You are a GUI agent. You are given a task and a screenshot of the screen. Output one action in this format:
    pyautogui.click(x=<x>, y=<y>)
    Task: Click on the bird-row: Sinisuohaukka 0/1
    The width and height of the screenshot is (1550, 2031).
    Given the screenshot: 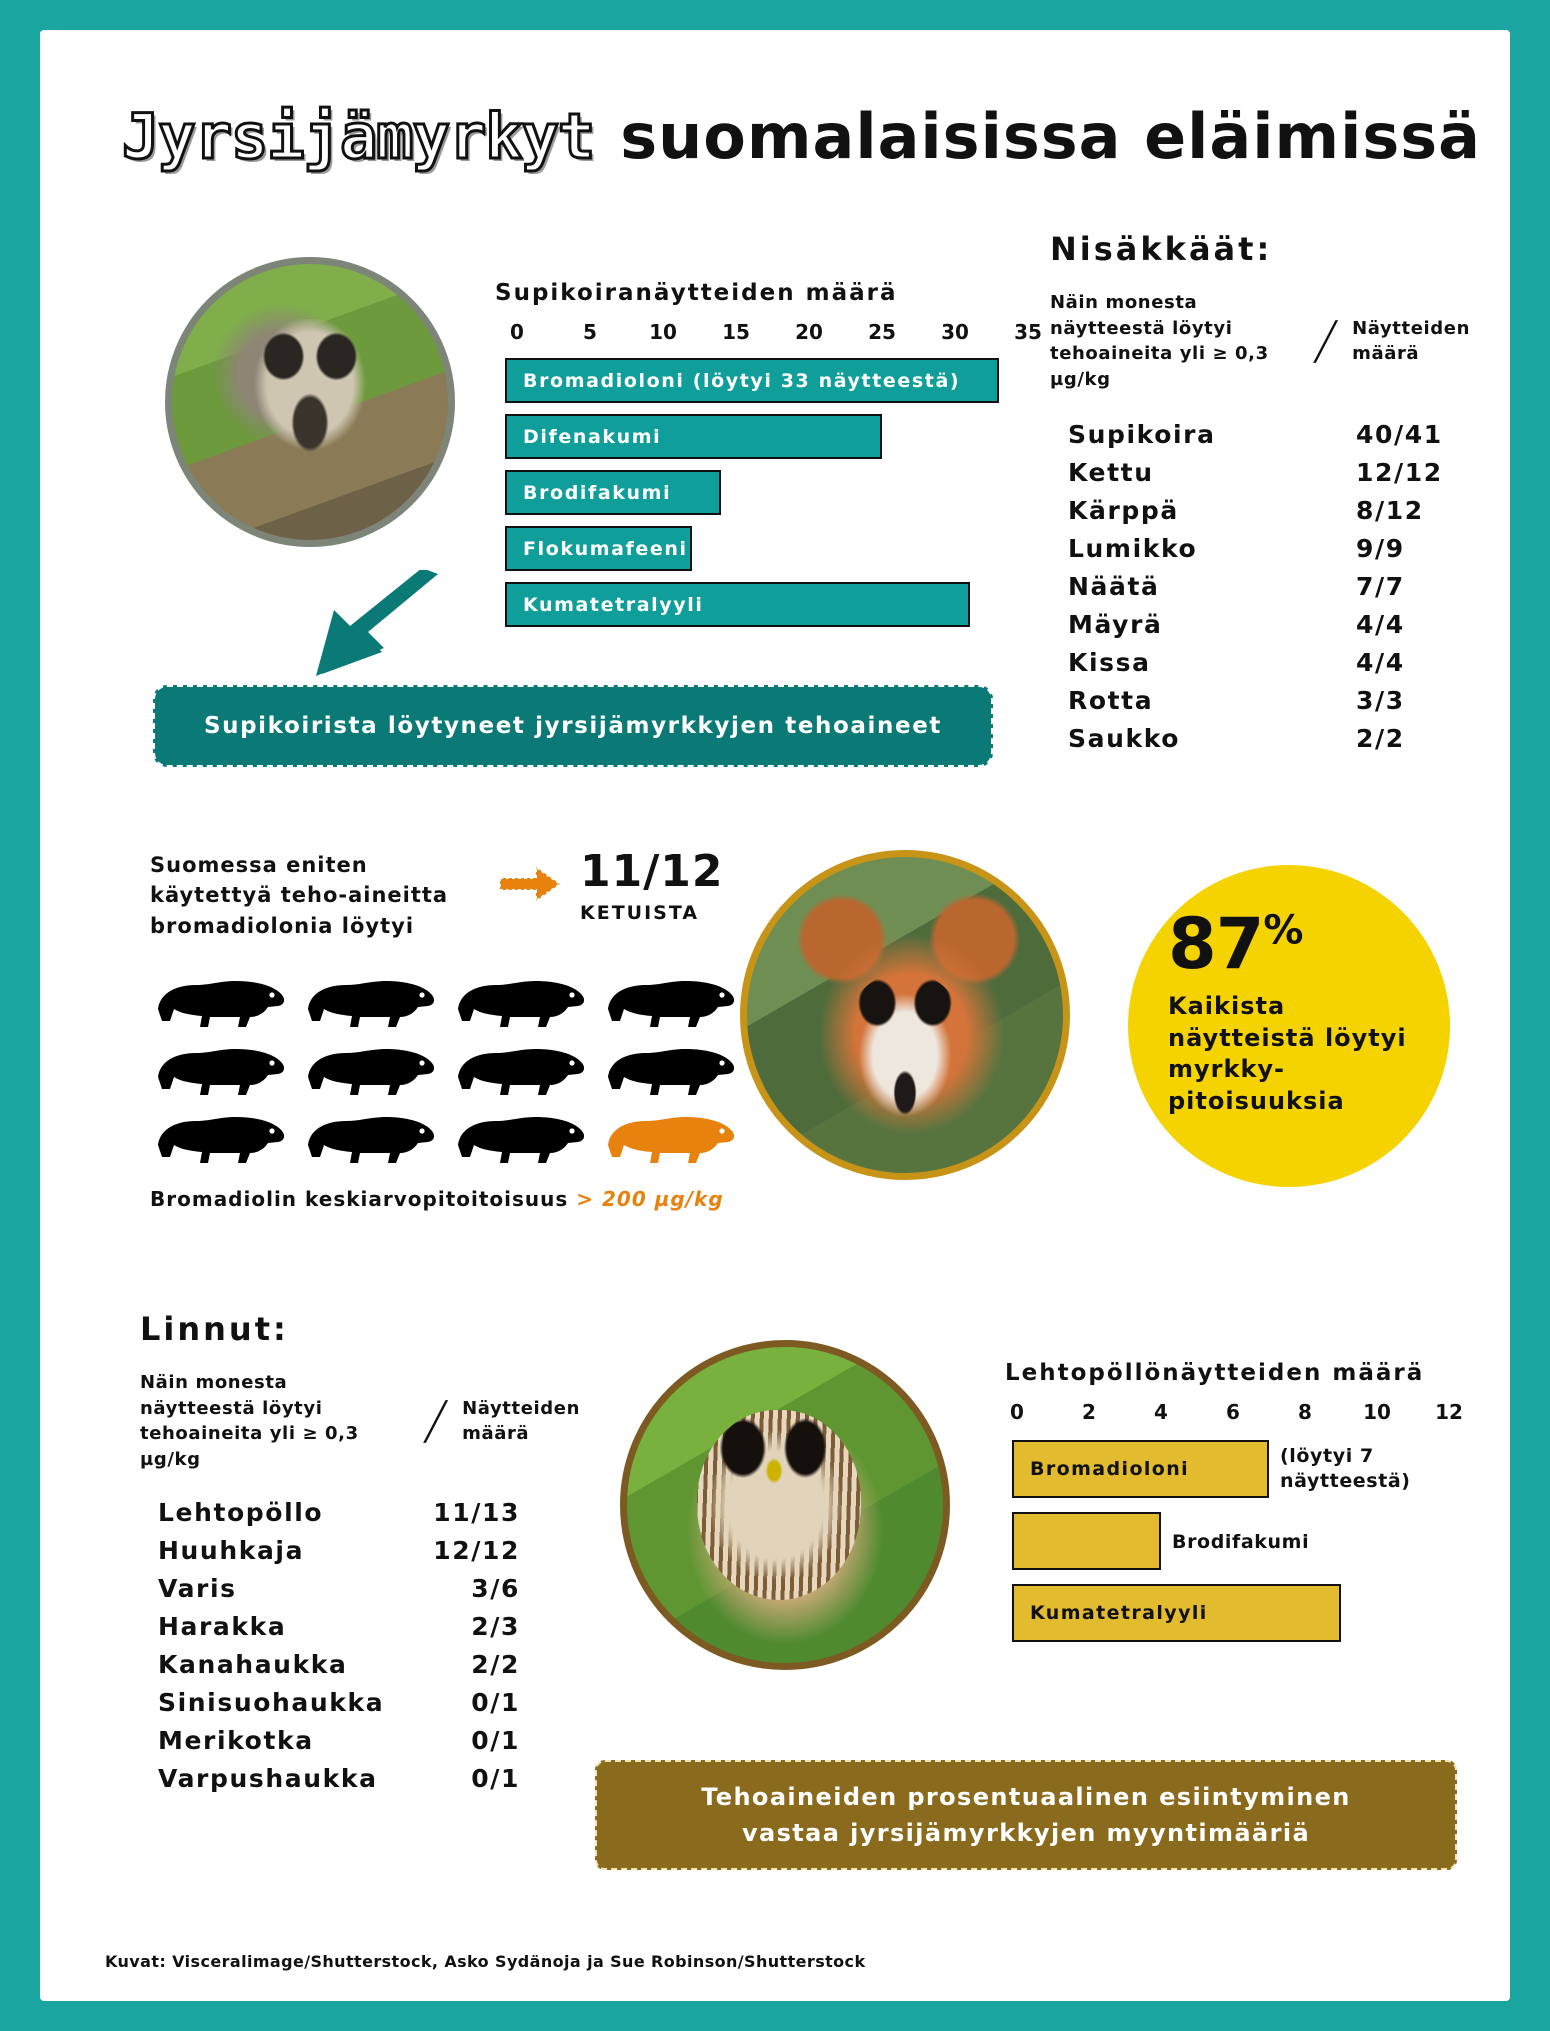 What is the action you would take?
    pyautogui.click(x=360, y=1702)
    